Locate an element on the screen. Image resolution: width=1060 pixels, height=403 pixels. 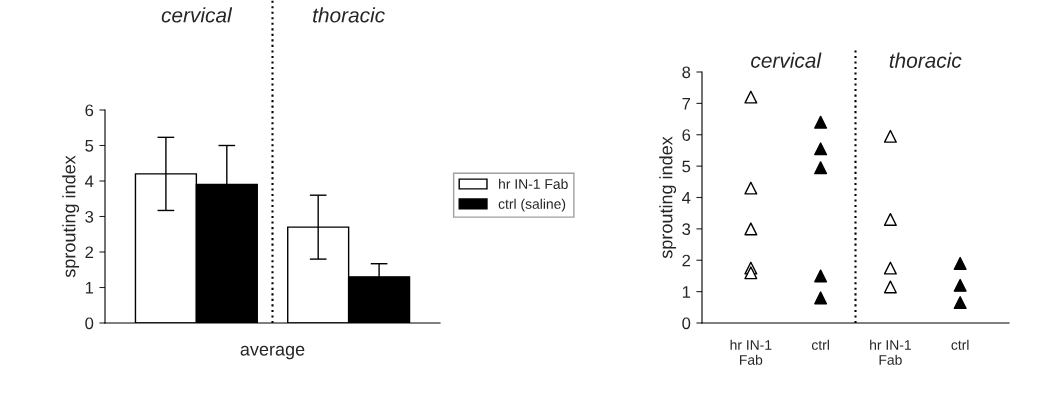
y-tick-label: 8 is located at coordinates (686, 72).